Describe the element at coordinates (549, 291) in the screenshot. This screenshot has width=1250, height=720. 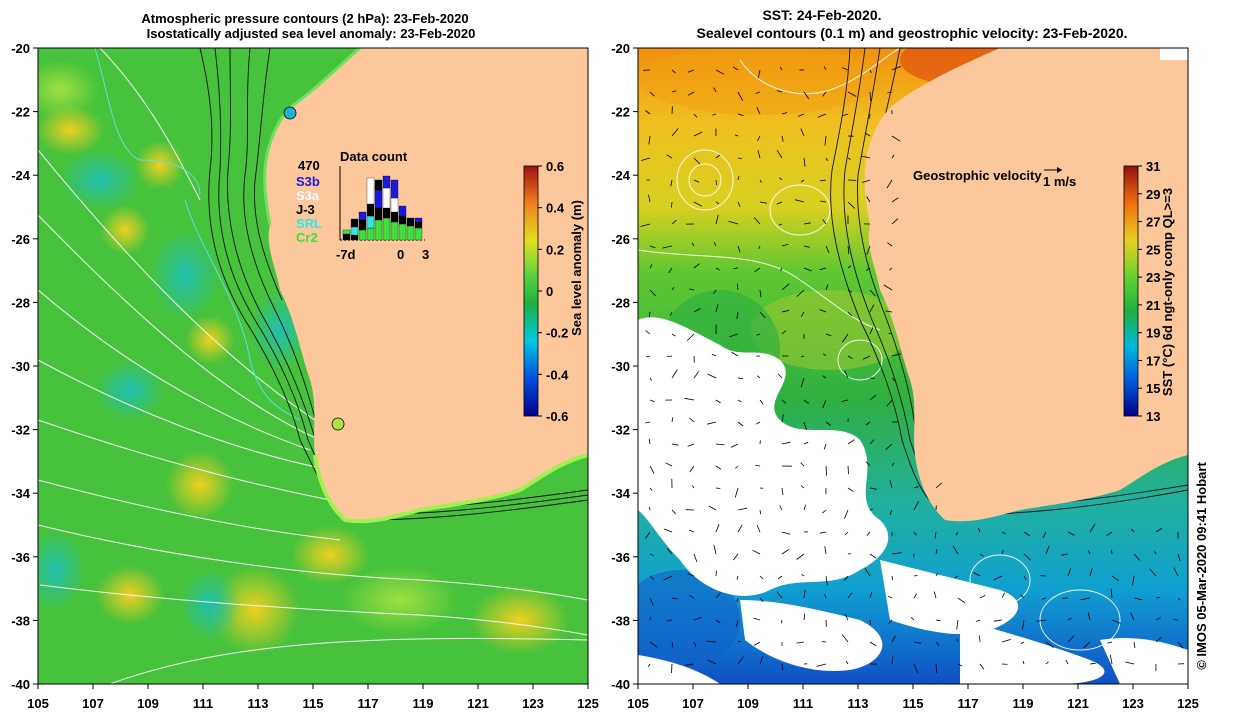
I see `colorbar-tick-label: 0` at that location.